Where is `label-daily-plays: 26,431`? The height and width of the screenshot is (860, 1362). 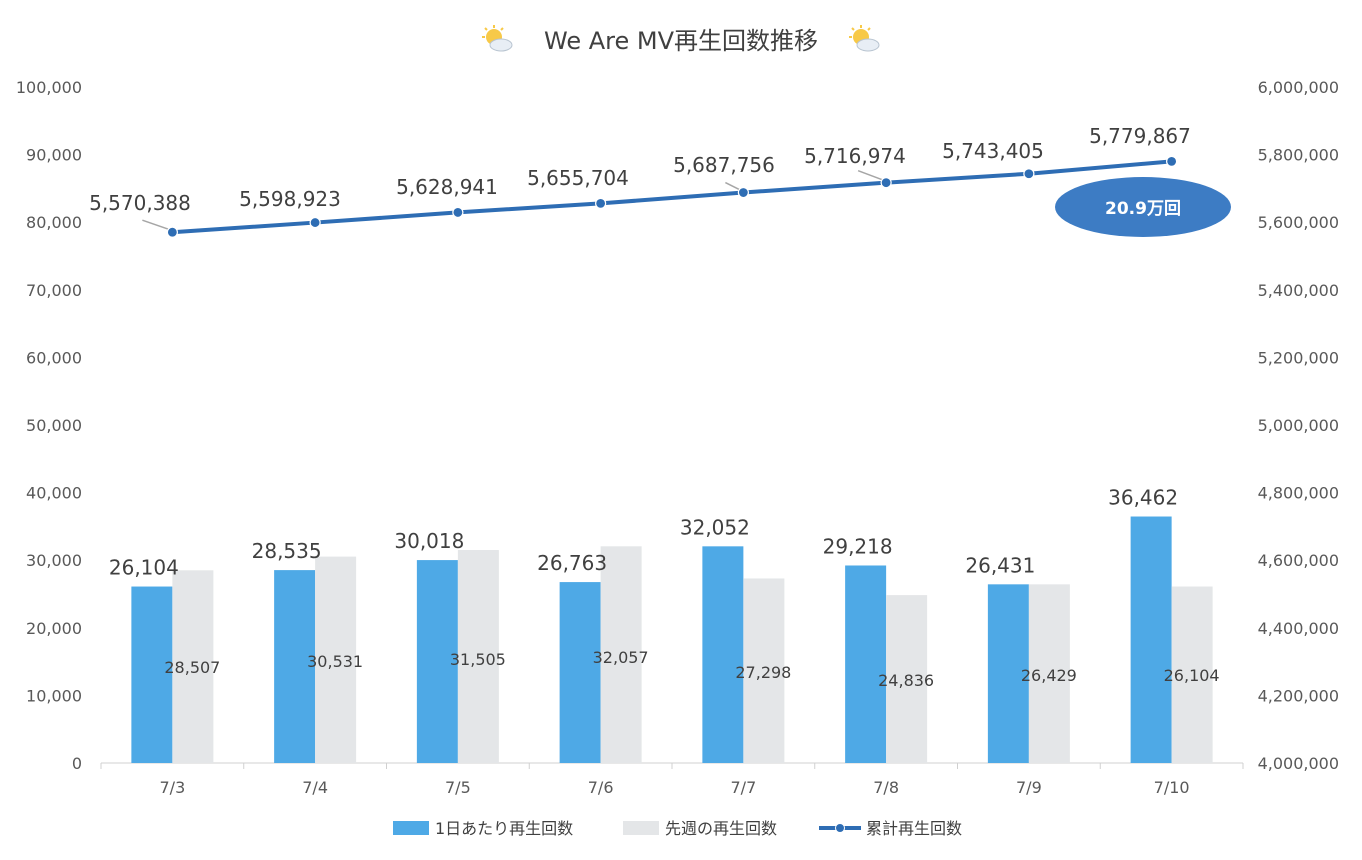
label-daily-plays: 26,431 is located at coordinates (1000, 565).